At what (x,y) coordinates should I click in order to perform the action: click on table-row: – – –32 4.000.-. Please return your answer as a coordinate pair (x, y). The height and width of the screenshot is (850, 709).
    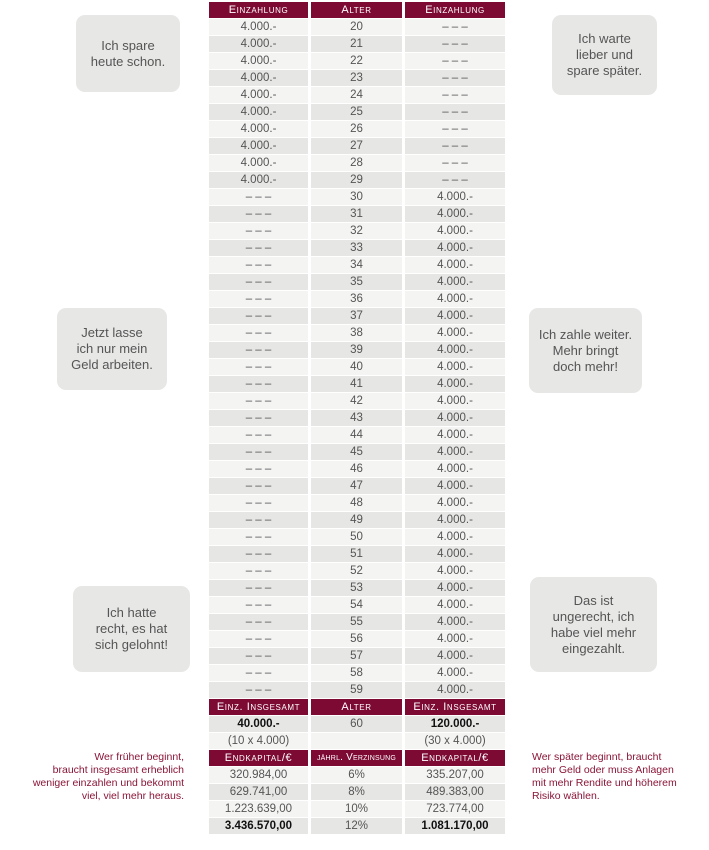
    Looking at the image, I should click on (357, 231).